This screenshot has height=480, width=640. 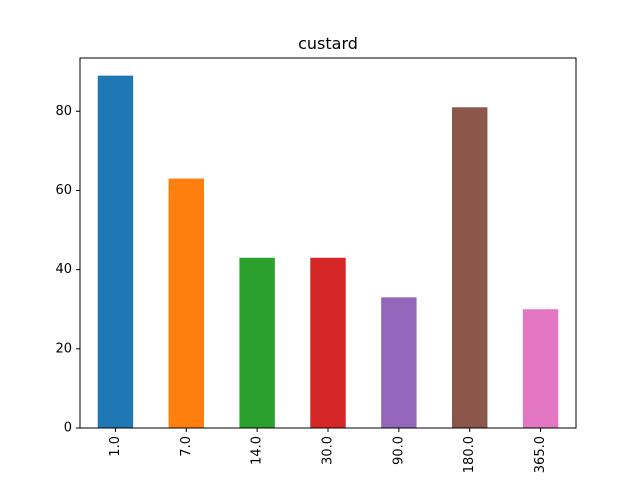 What do you see at coordinates (63, 269) in the screenshot?
I see `y-tick-label: 40` at bounding box center [63, 269].